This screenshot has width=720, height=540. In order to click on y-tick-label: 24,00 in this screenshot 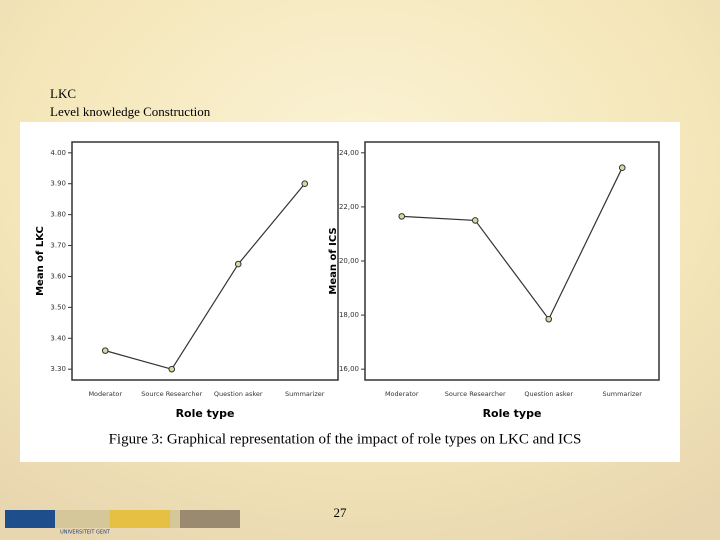, I will do `click(349, 153)`.